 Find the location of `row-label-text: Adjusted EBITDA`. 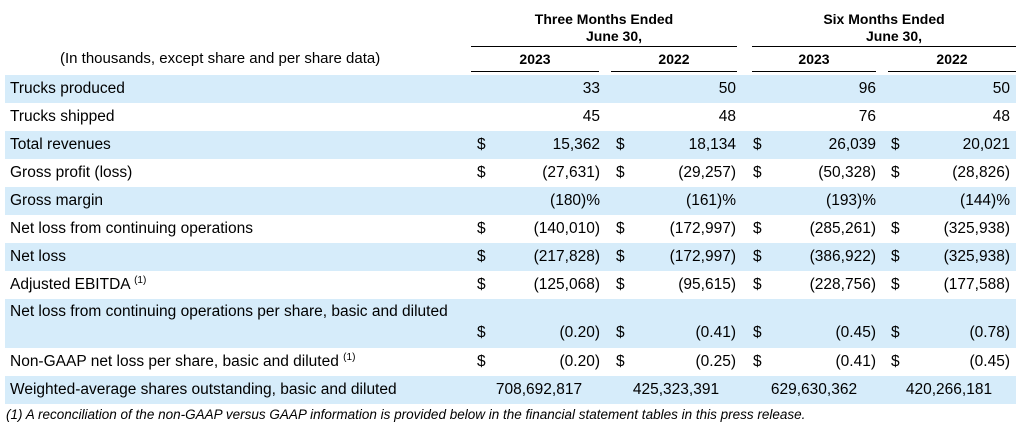

row-label-text: Adjusted EBITDA is located at coordinates (70, 284).